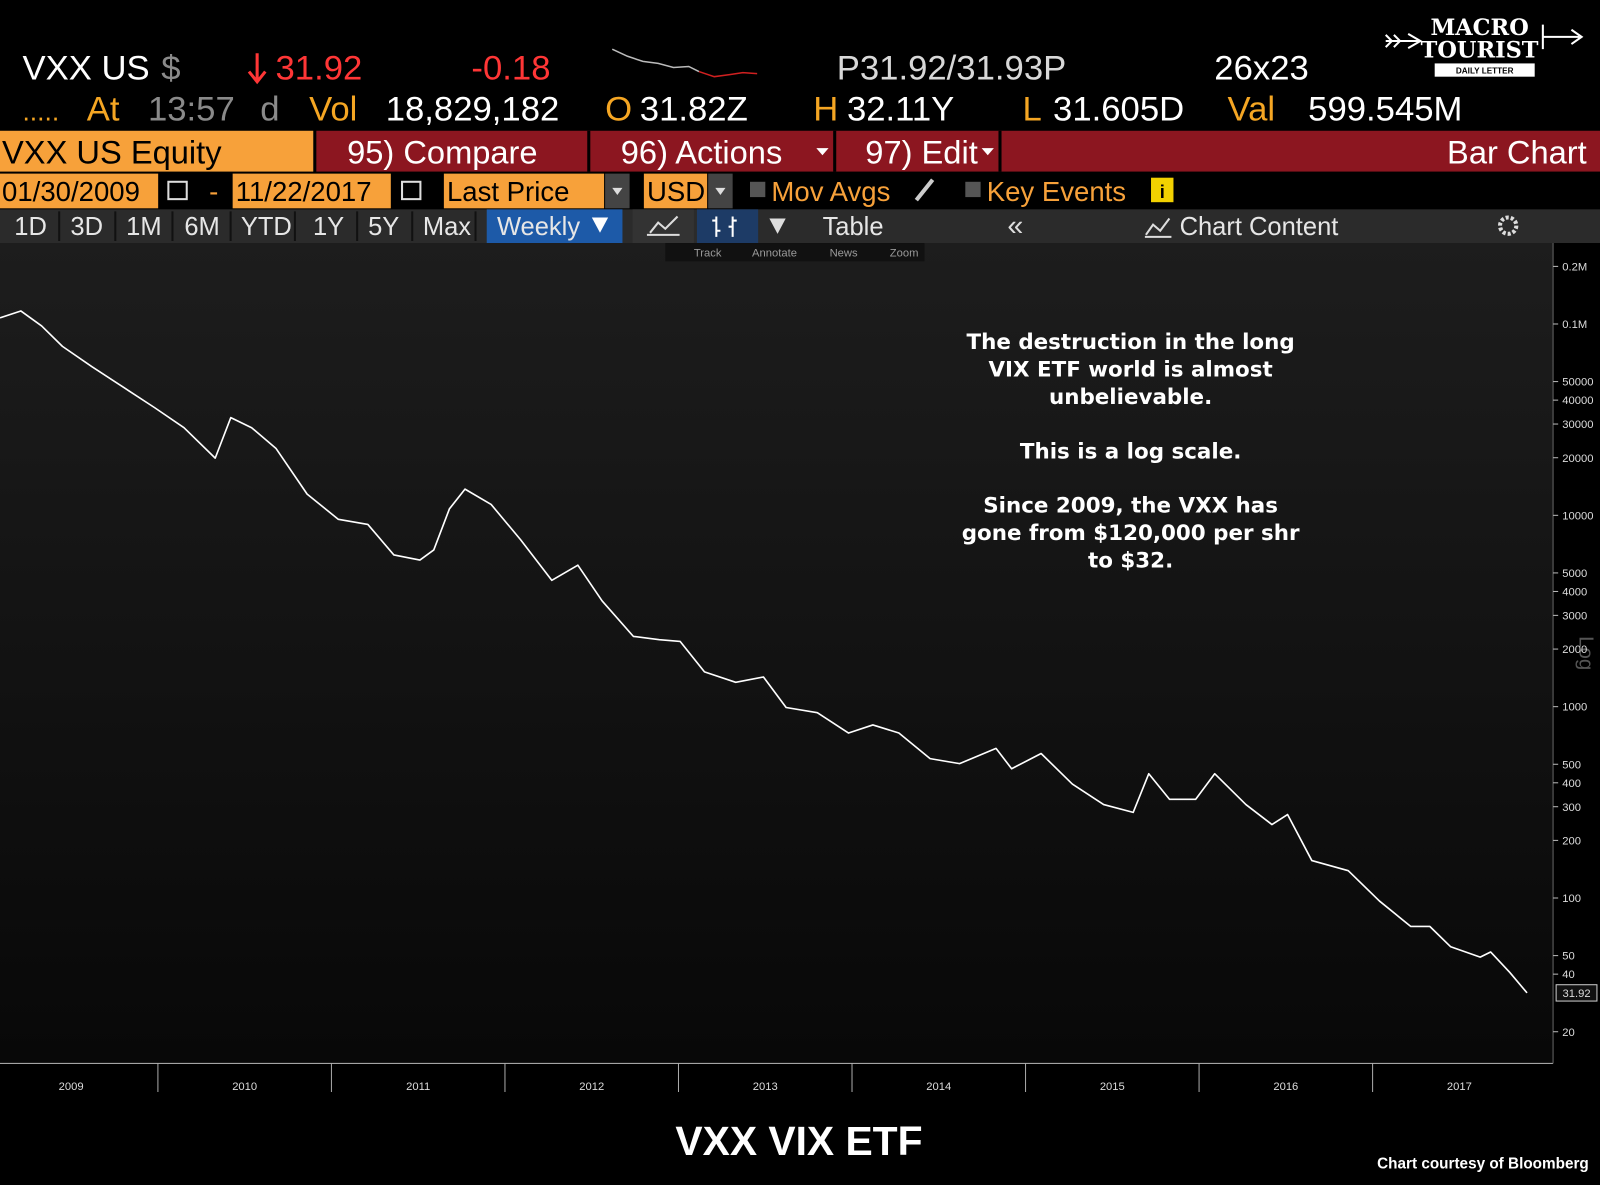 The image size is (1600, 1185). I want to click on chart-tool: Track, so click(708, 253).